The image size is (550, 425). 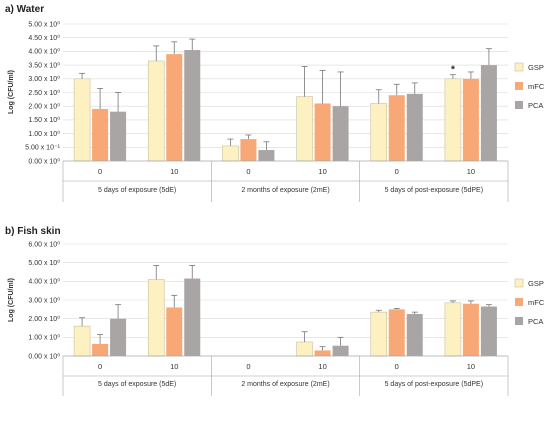 I want to click on y-tick-label: 6.00 x 10⁰, so click(x=44, y=244).